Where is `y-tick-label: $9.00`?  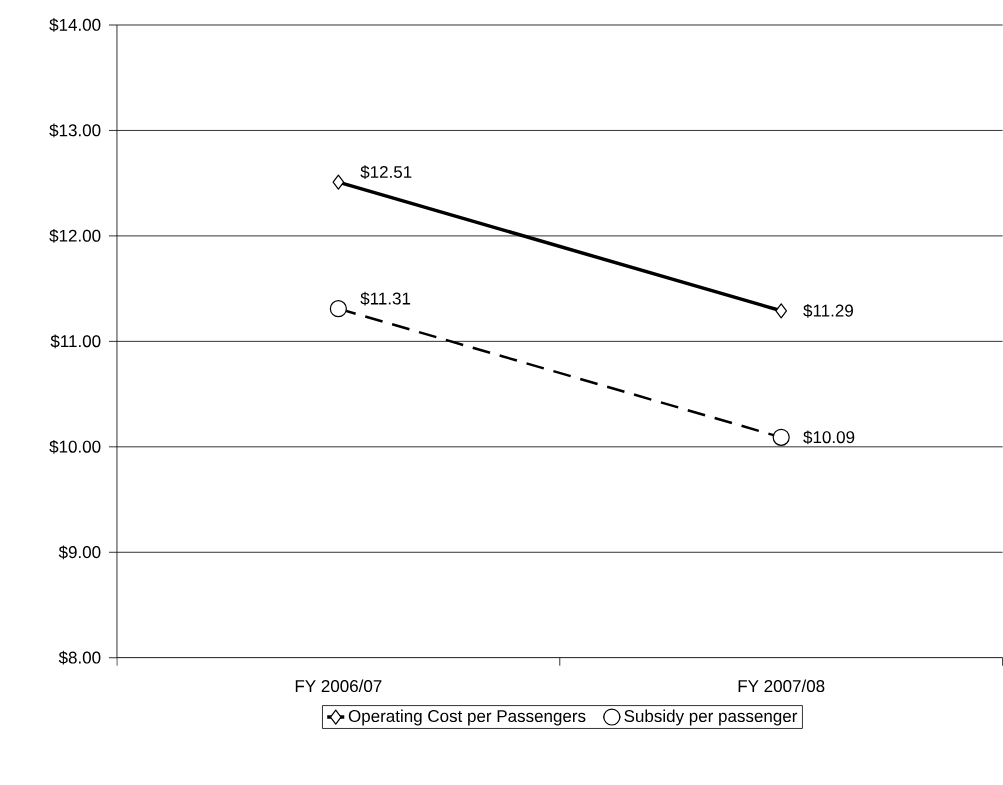 y-tick-label: $9.00 is located at coordinates (79, 552).